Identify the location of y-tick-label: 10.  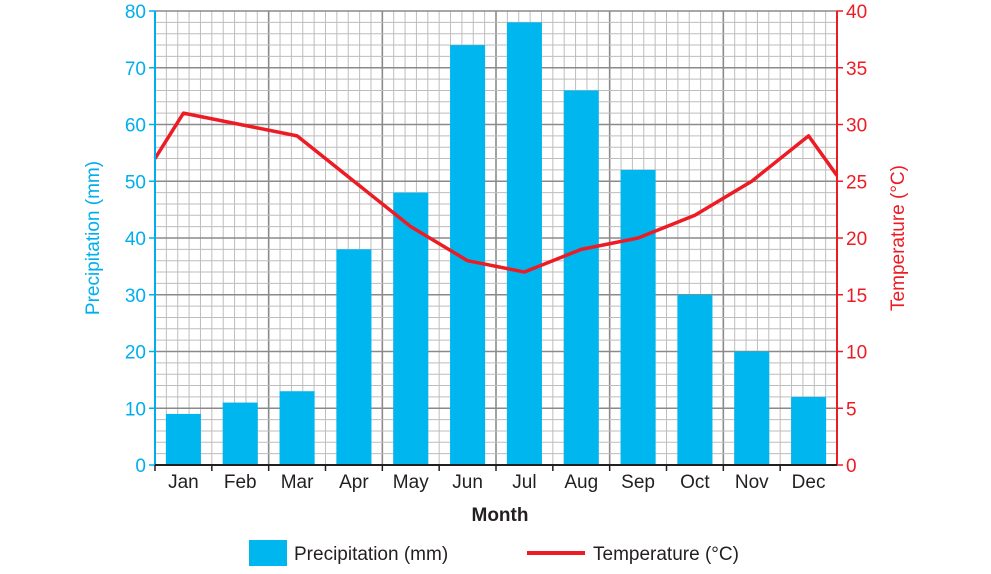
(135, 409).